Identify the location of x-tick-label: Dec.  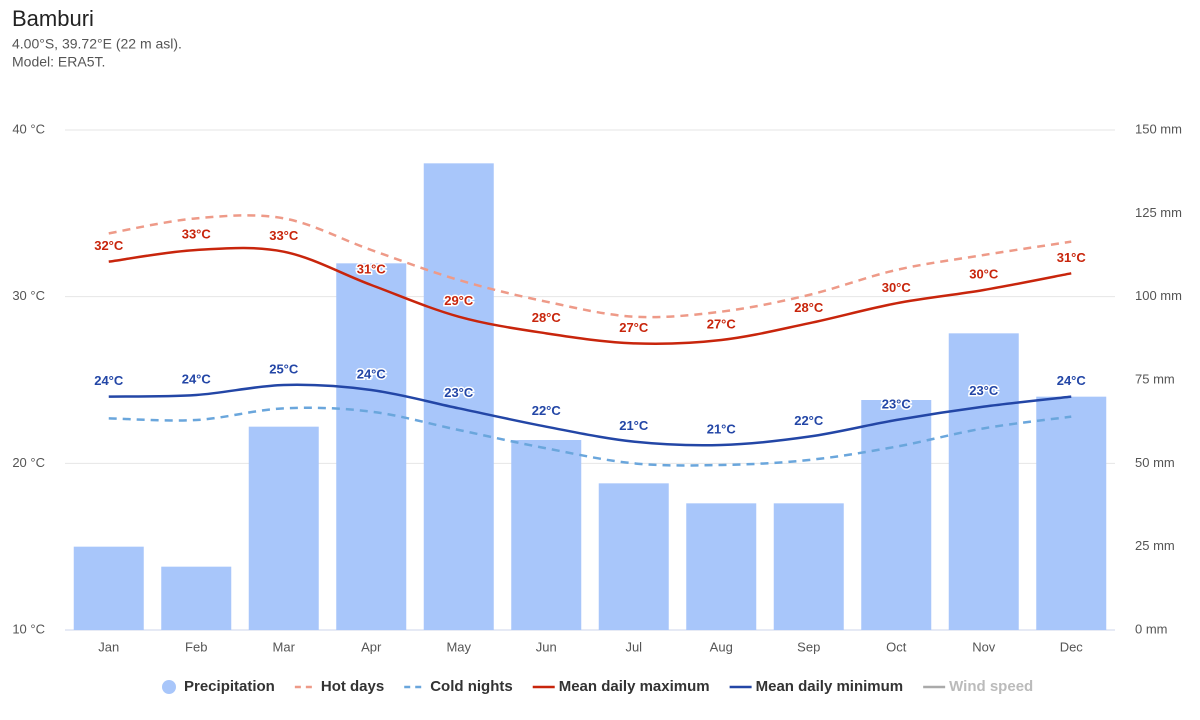
(1072, 646).